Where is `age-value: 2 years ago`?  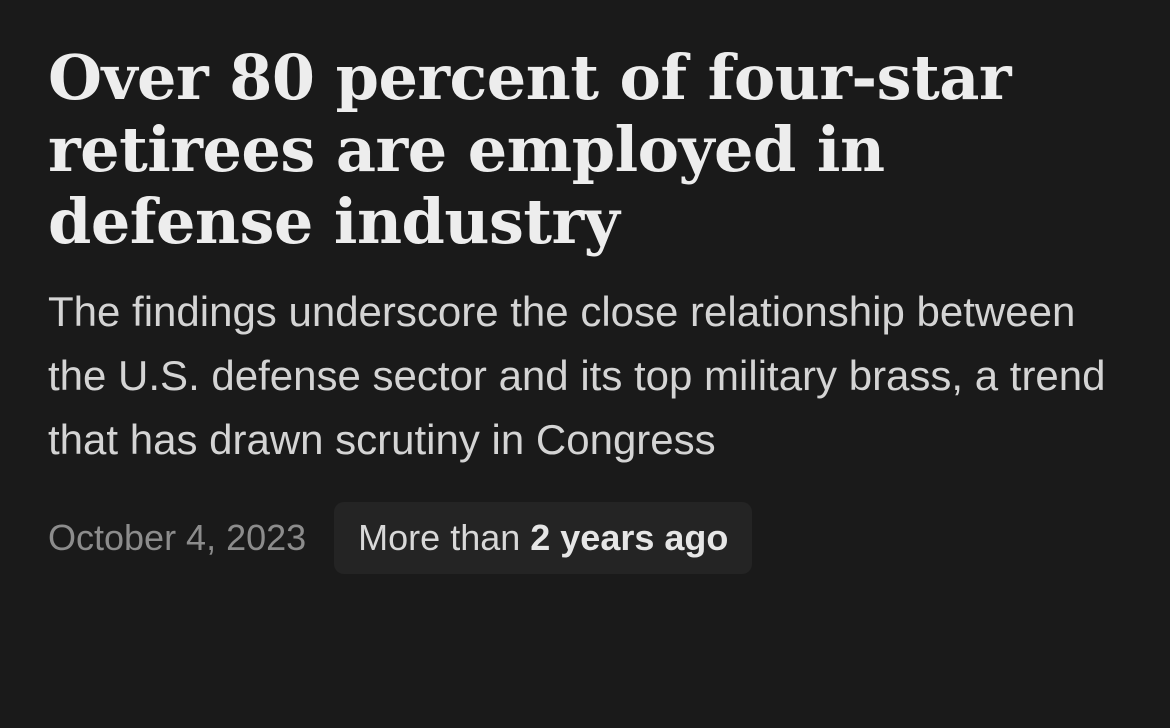
age-value: 2 years ago is located at coordinates (629, 537).